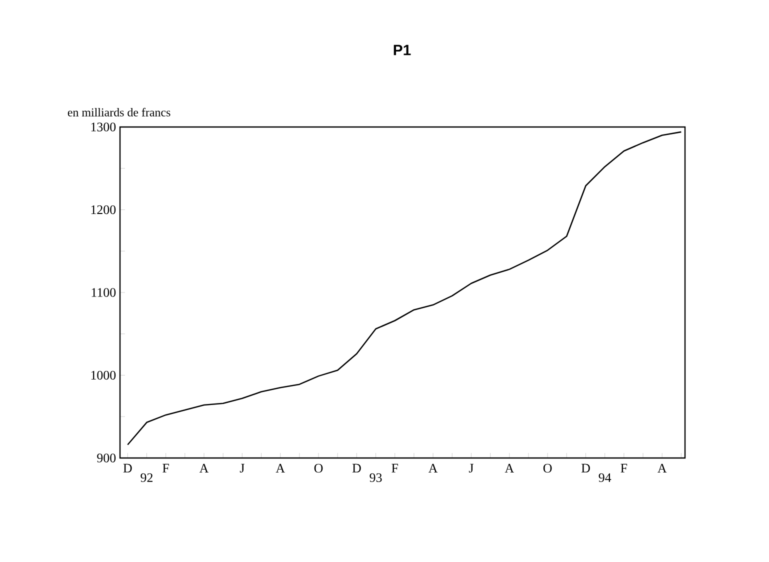 The height and width of the screenshot is (562, 769). What do you see at coordinates (104, 292) in the screenshot?
I see `y-tick-label: 1100` at bounding box center [104, 292].